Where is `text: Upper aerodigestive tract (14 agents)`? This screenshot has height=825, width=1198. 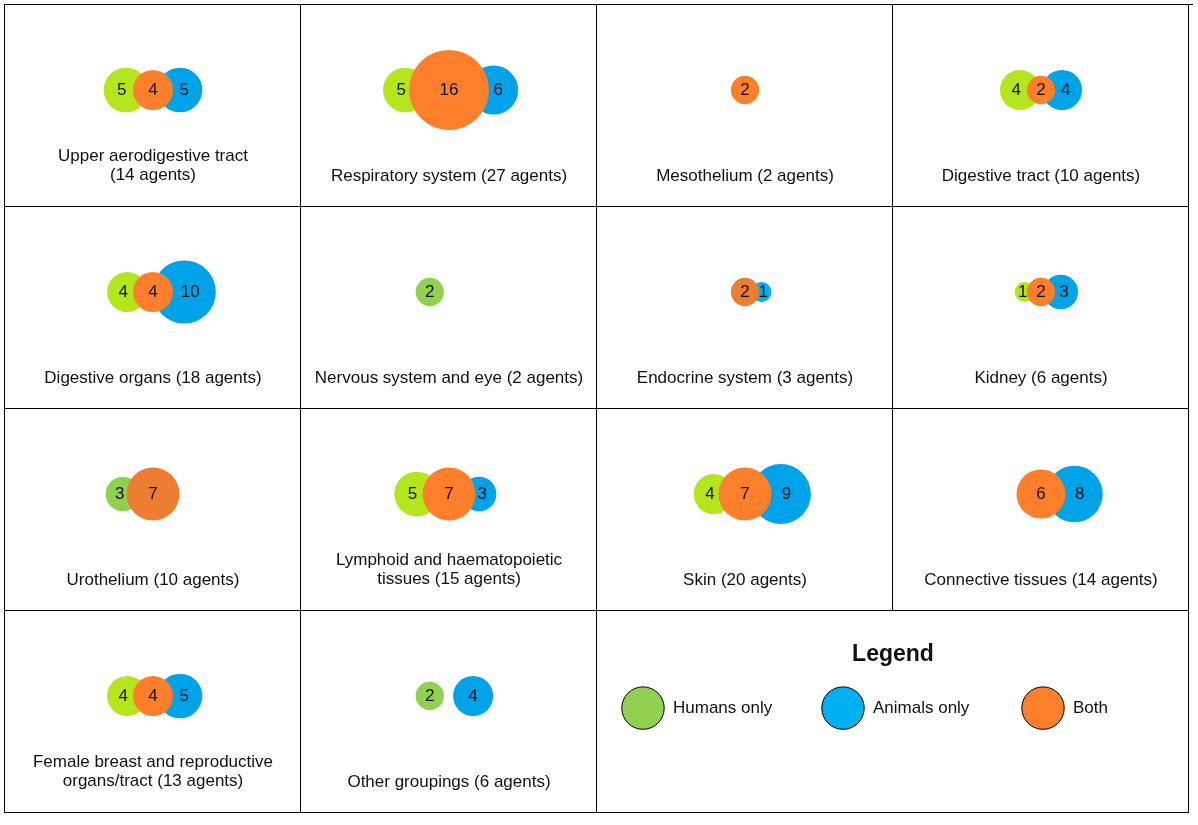
text: Upper aerodigestive tract (14 agents) is located at coordinates (153, 165).